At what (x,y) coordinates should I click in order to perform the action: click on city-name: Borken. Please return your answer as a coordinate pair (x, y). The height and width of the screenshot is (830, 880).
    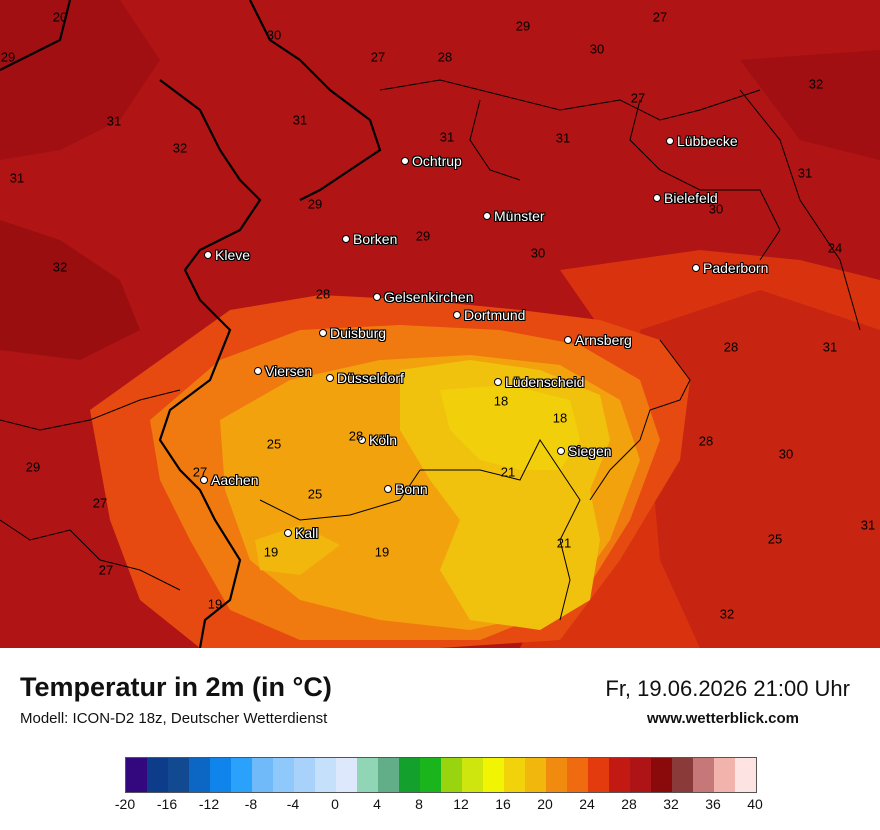
    Looking at the image, I should click on (375, 238).